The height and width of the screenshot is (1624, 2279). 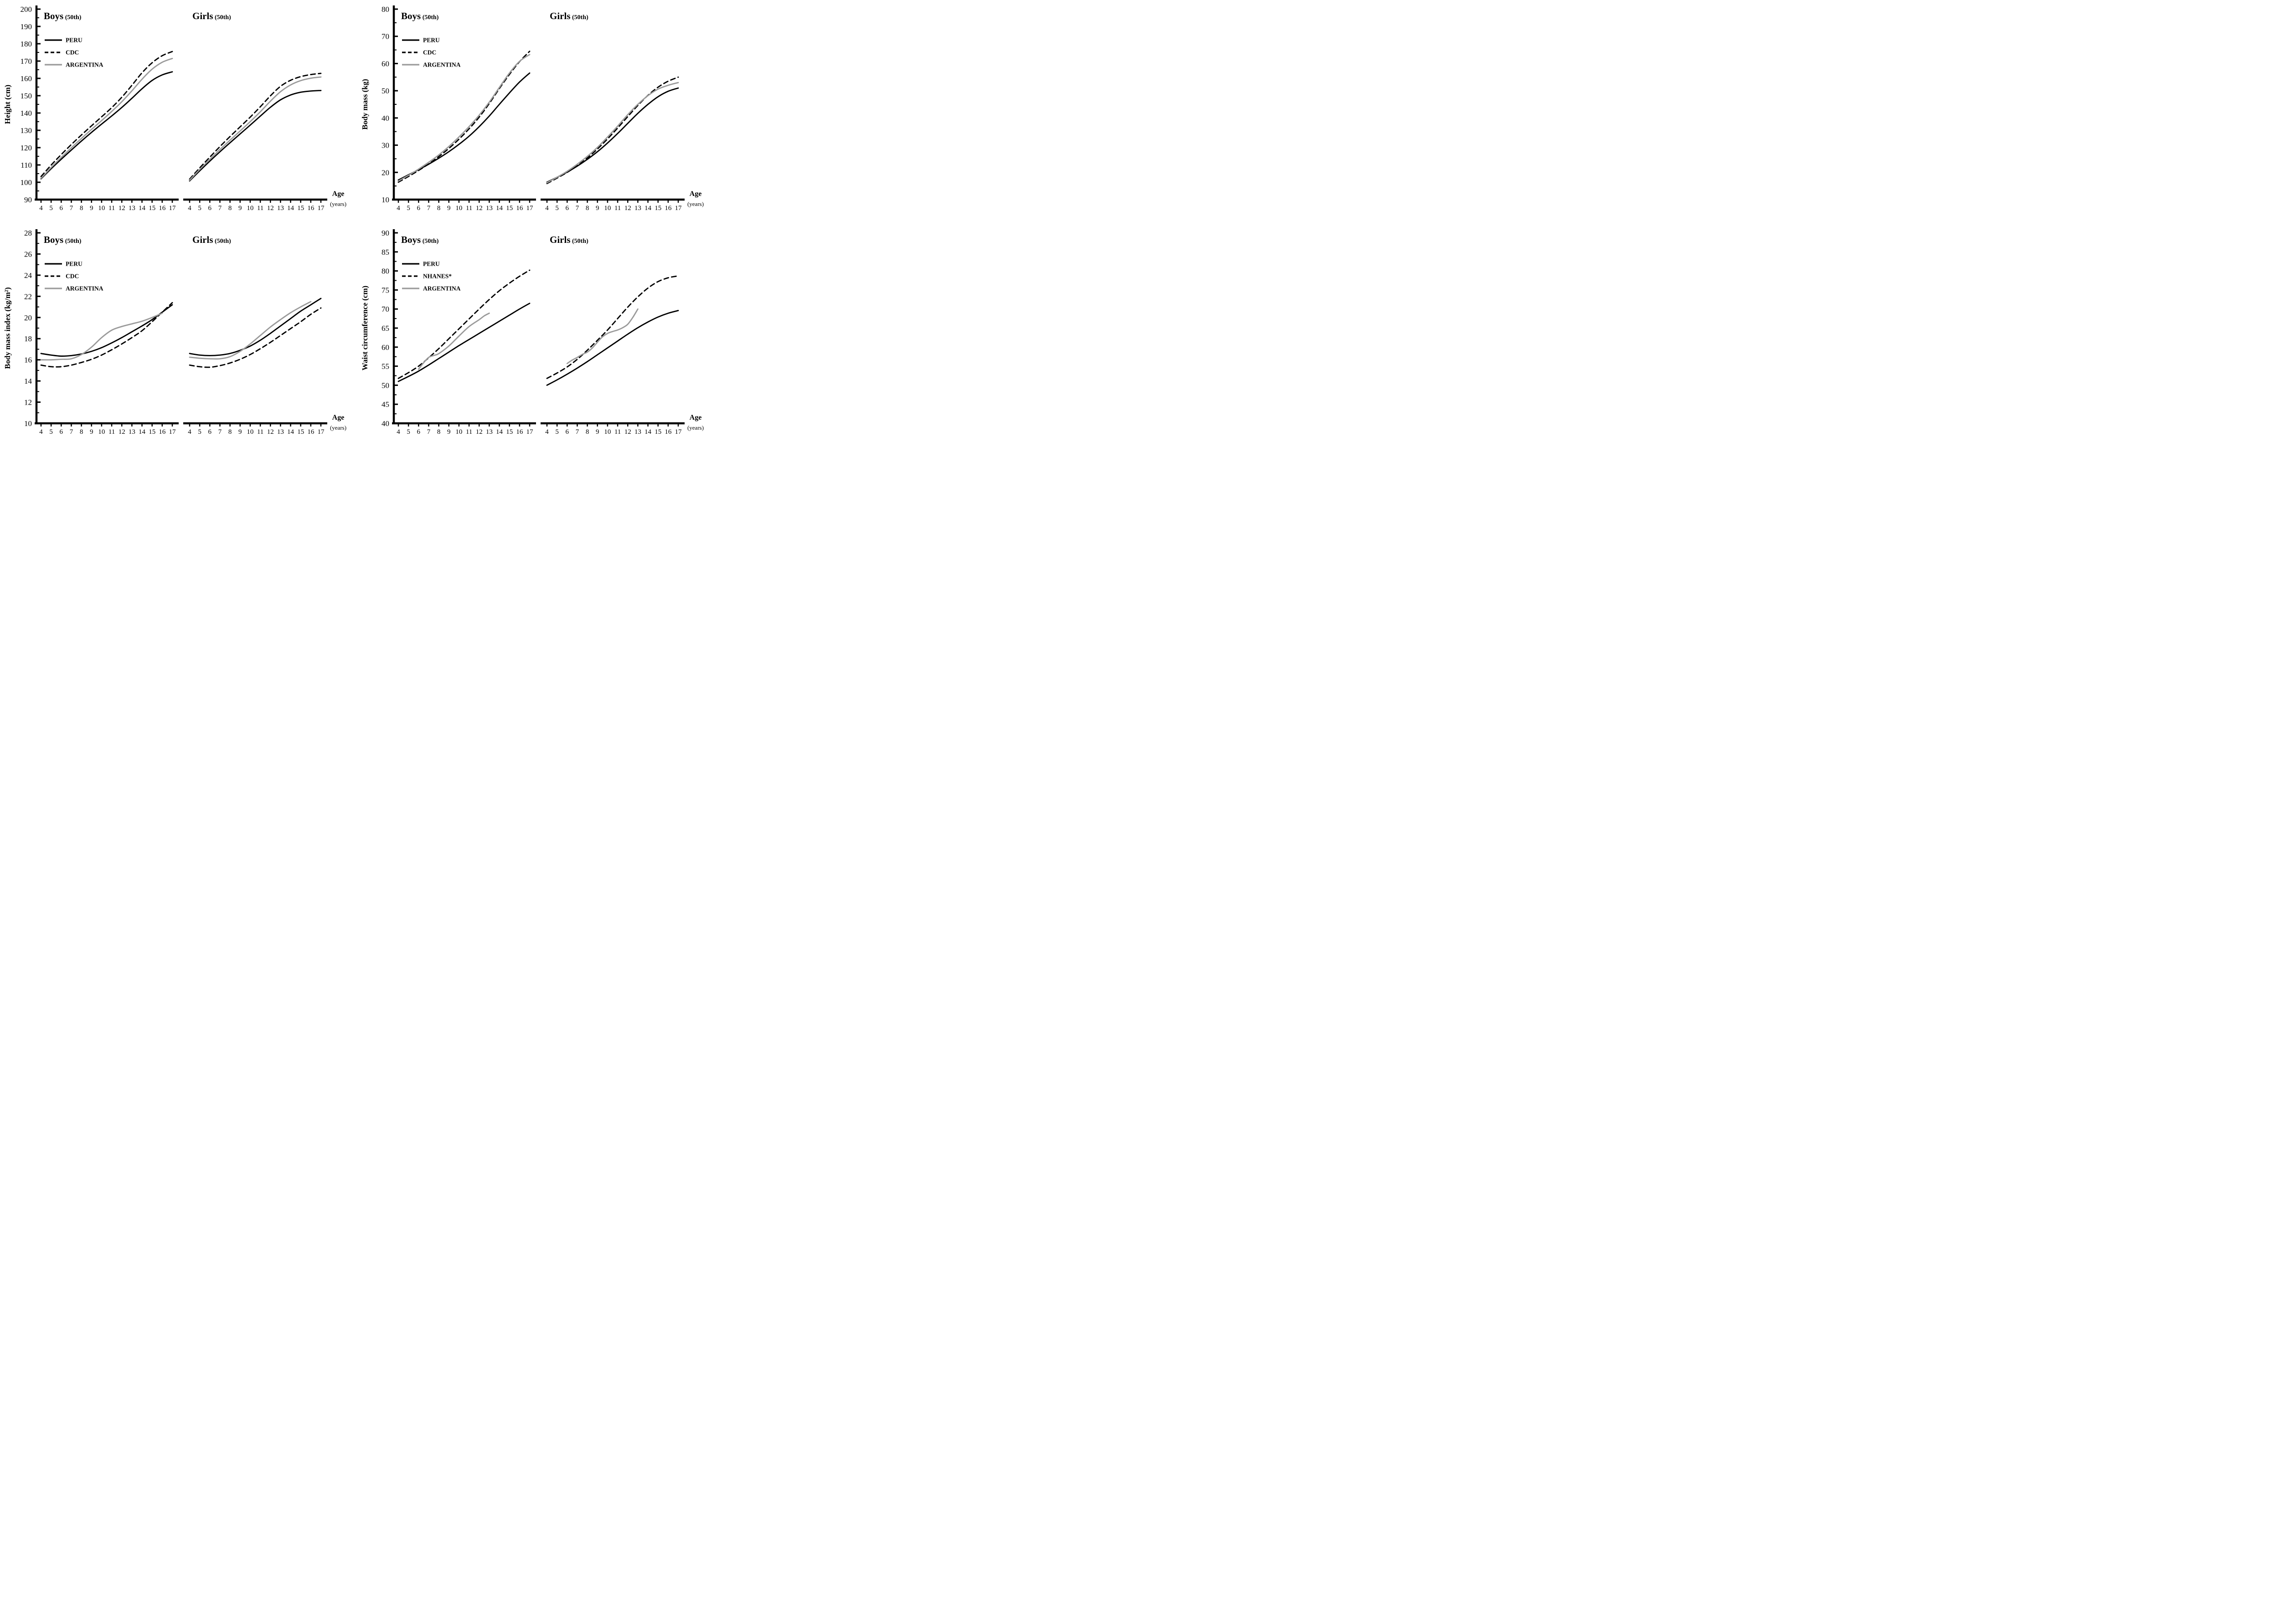 I want to click on subpanel-girls: 4 5 6 7 8 9 10 11 12 13 14 15 16 17 Girls (50th), so click(x=255, y=111).